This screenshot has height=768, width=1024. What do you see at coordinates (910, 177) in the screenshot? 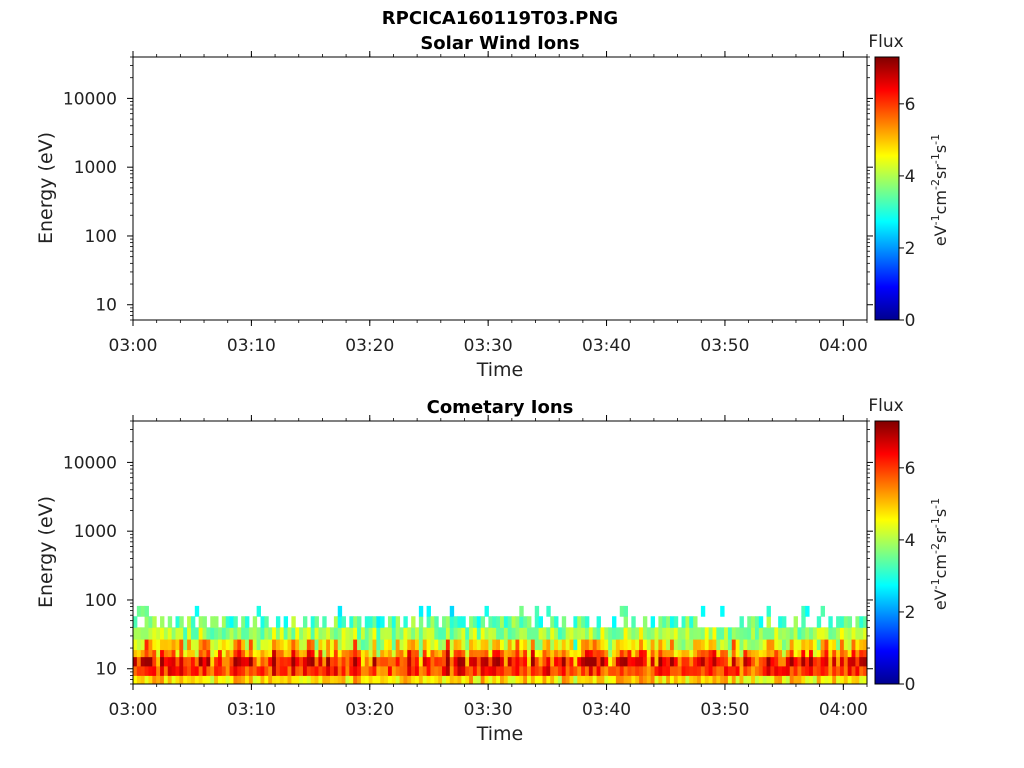
I see `colorbar-tick-label: 4` at bounding box center [910, 177].